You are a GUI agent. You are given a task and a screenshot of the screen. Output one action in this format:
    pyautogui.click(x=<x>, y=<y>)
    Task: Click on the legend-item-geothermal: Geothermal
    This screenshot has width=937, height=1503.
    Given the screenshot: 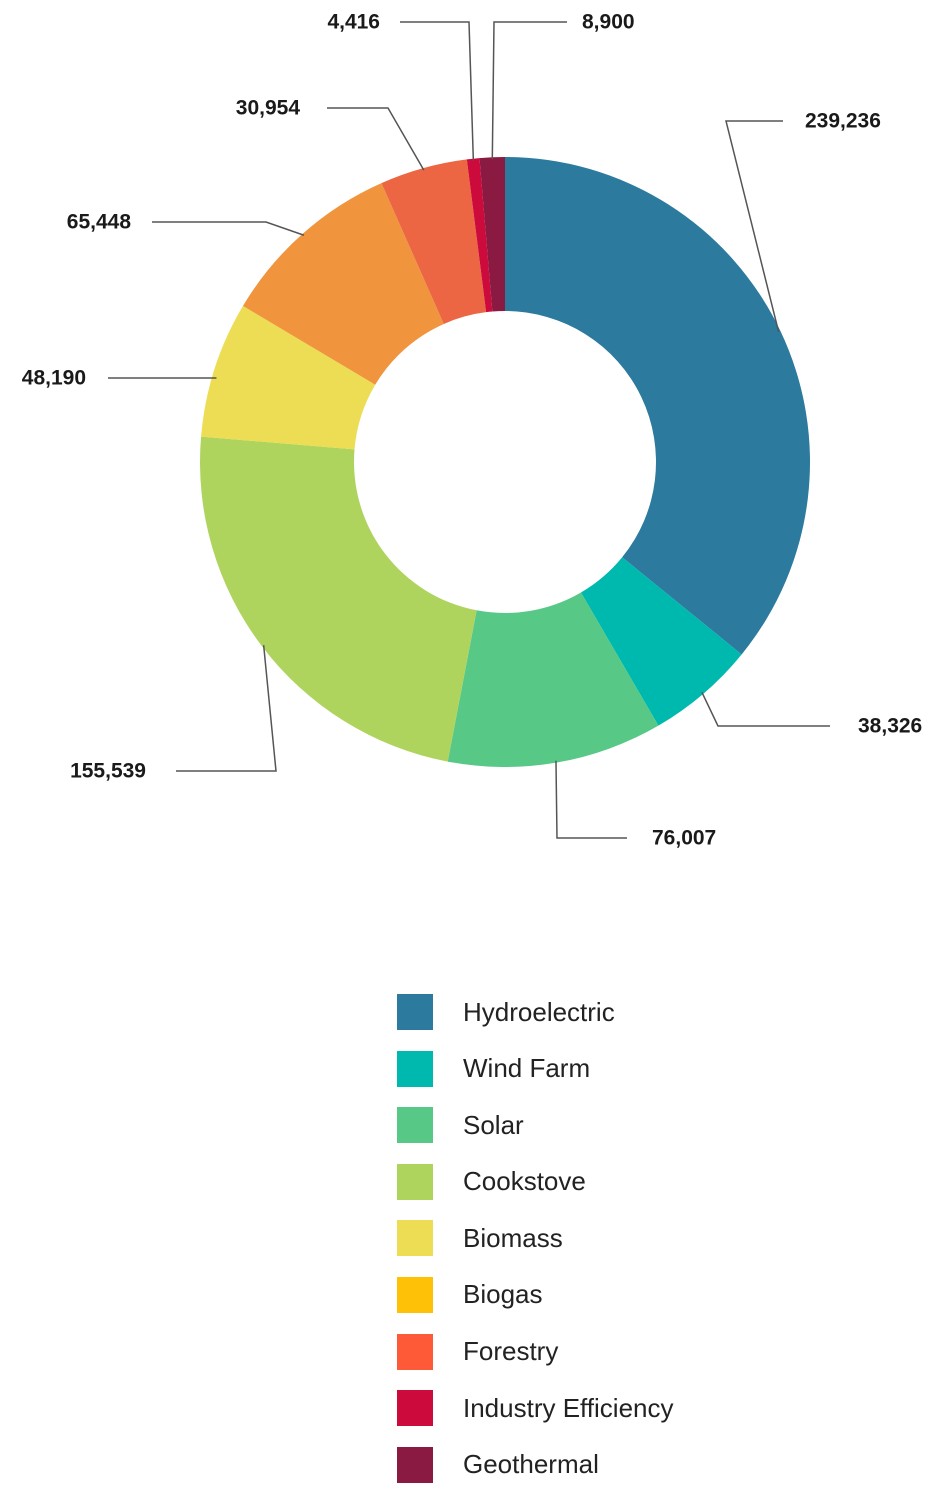 What is the action you would take?
    pyautogui.click(x=535, y=1464)
    